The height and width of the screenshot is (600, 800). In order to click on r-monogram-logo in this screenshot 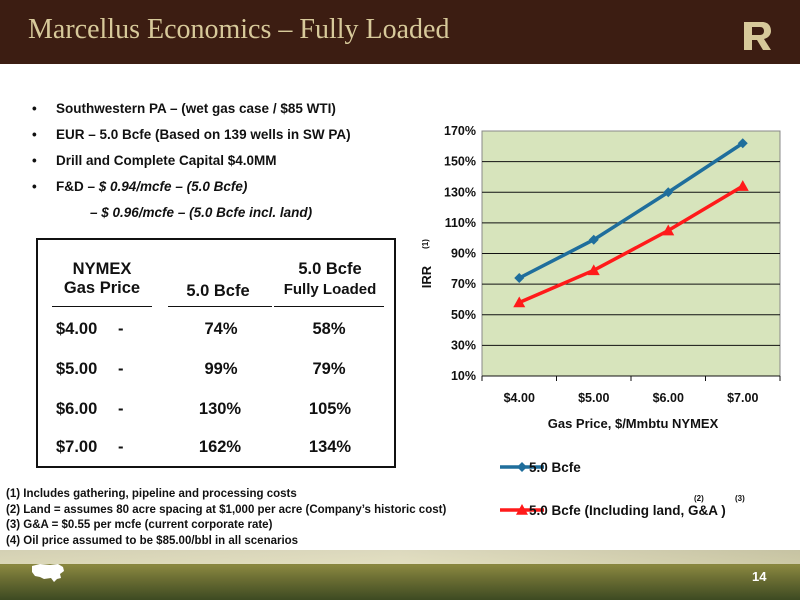, I will do `click(756, 36)`.